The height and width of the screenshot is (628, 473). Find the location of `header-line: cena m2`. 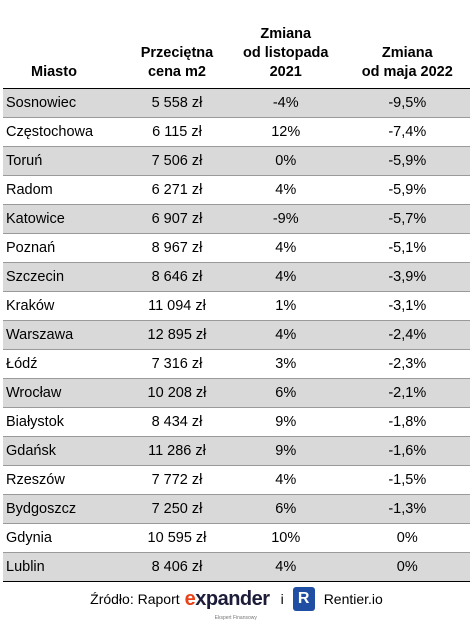

header-line: cena m2 is located at coordinates (176, 72).